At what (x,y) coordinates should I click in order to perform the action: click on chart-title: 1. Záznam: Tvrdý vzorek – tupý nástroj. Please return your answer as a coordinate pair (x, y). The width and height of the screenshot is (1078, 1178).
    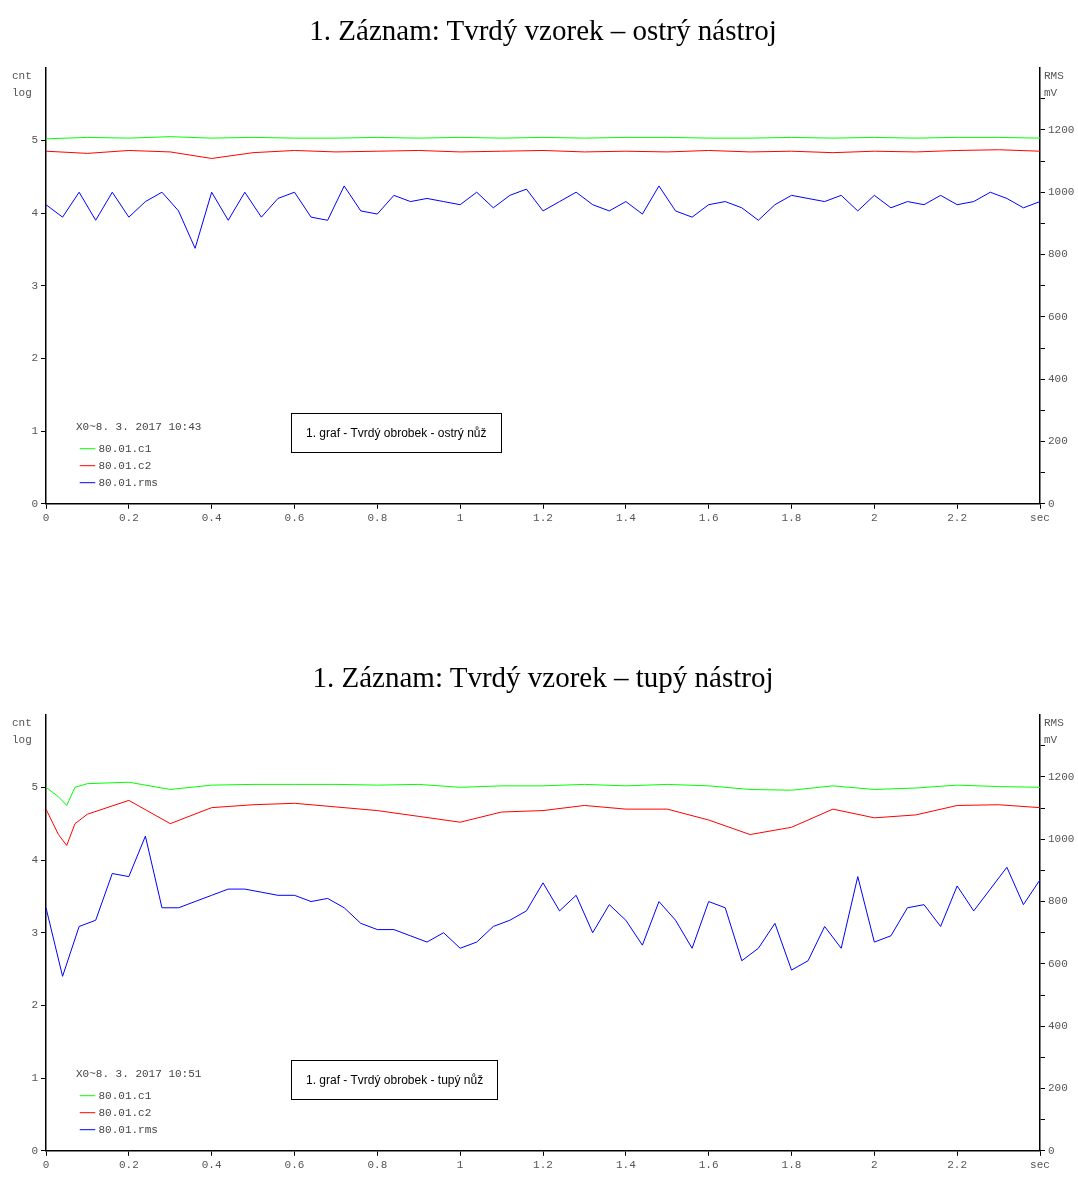
    Looking at the image, I should click on (543, 677).